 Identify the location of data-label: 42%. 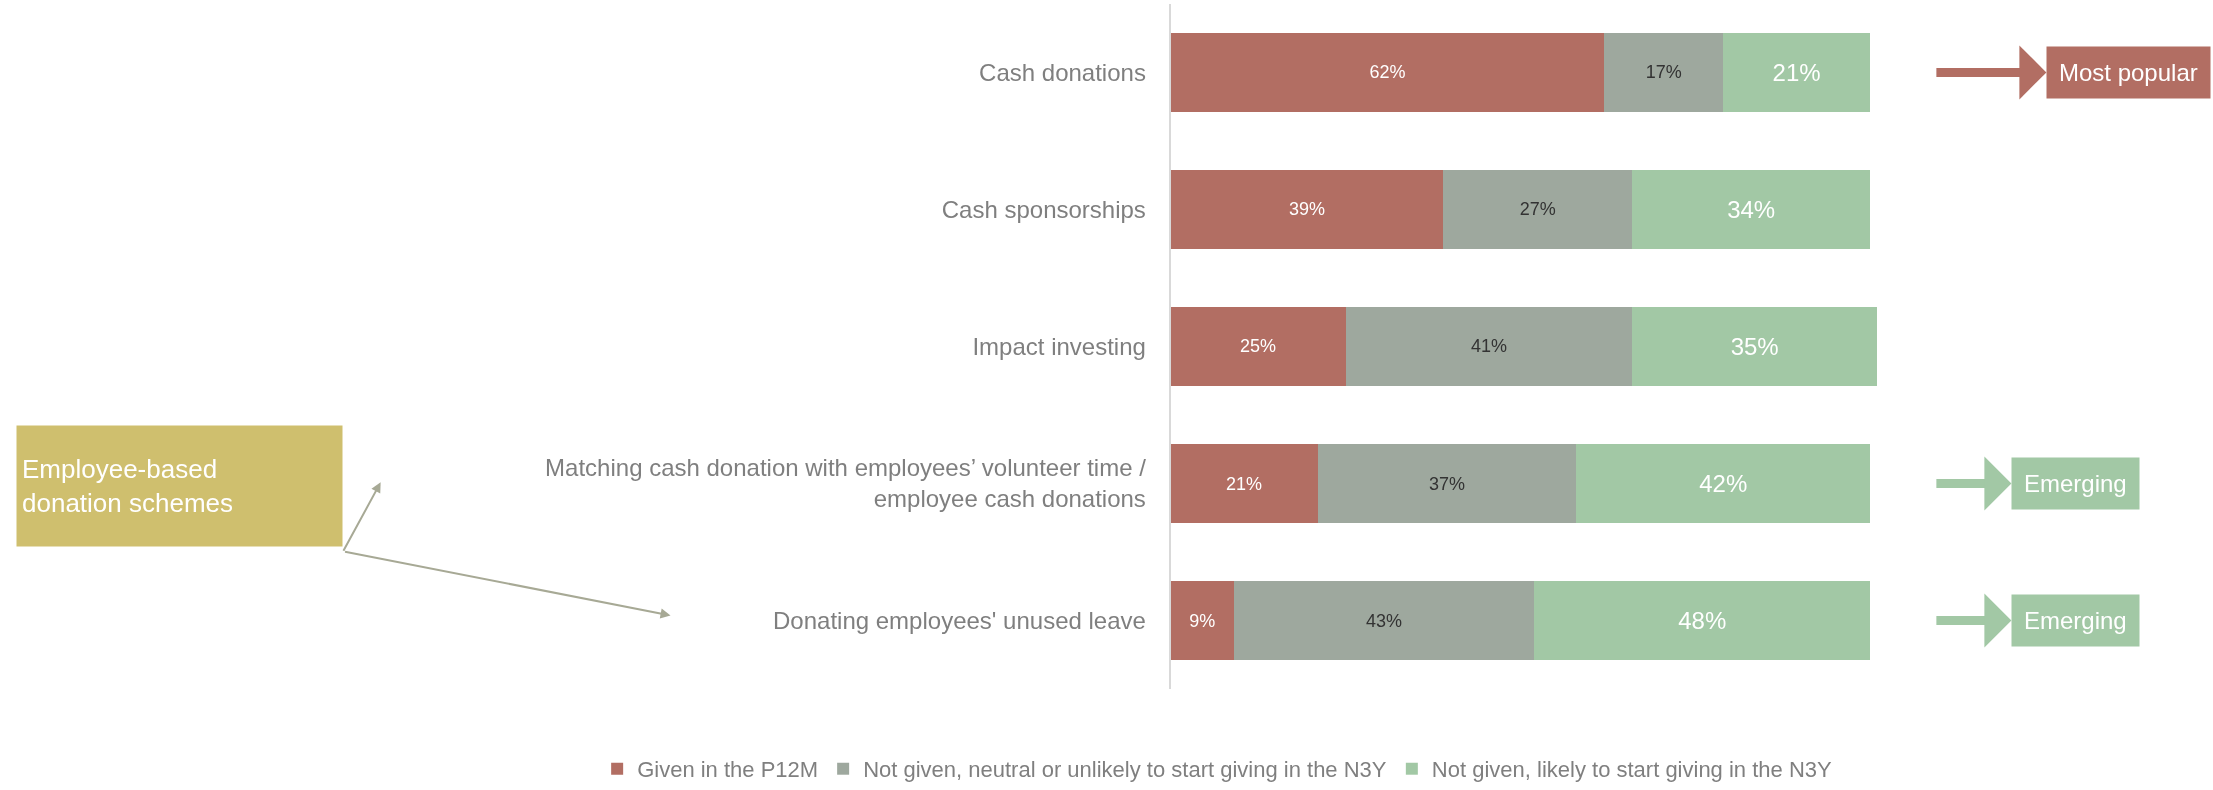
(1723, 483).